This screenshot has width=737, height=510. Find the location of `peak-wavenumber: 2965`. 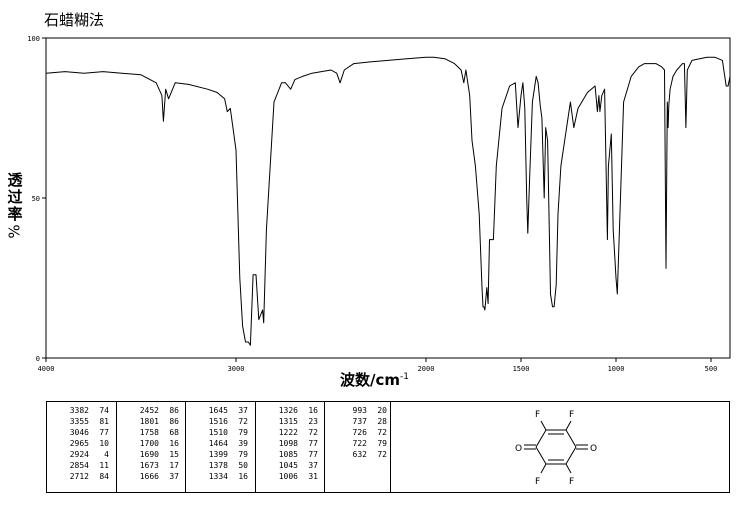

peak-wavenumber: 2965 is located at coordinates (79, 443).